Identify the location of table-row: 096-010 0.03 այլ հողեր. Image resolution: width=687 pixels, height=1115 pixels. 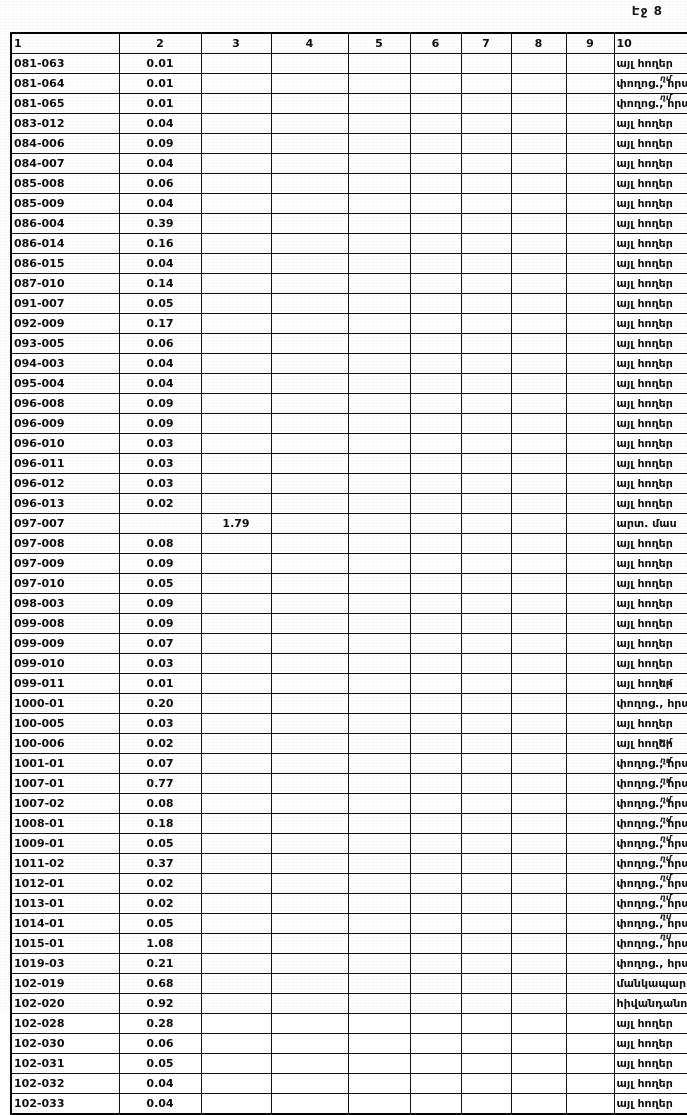
(348, 443).